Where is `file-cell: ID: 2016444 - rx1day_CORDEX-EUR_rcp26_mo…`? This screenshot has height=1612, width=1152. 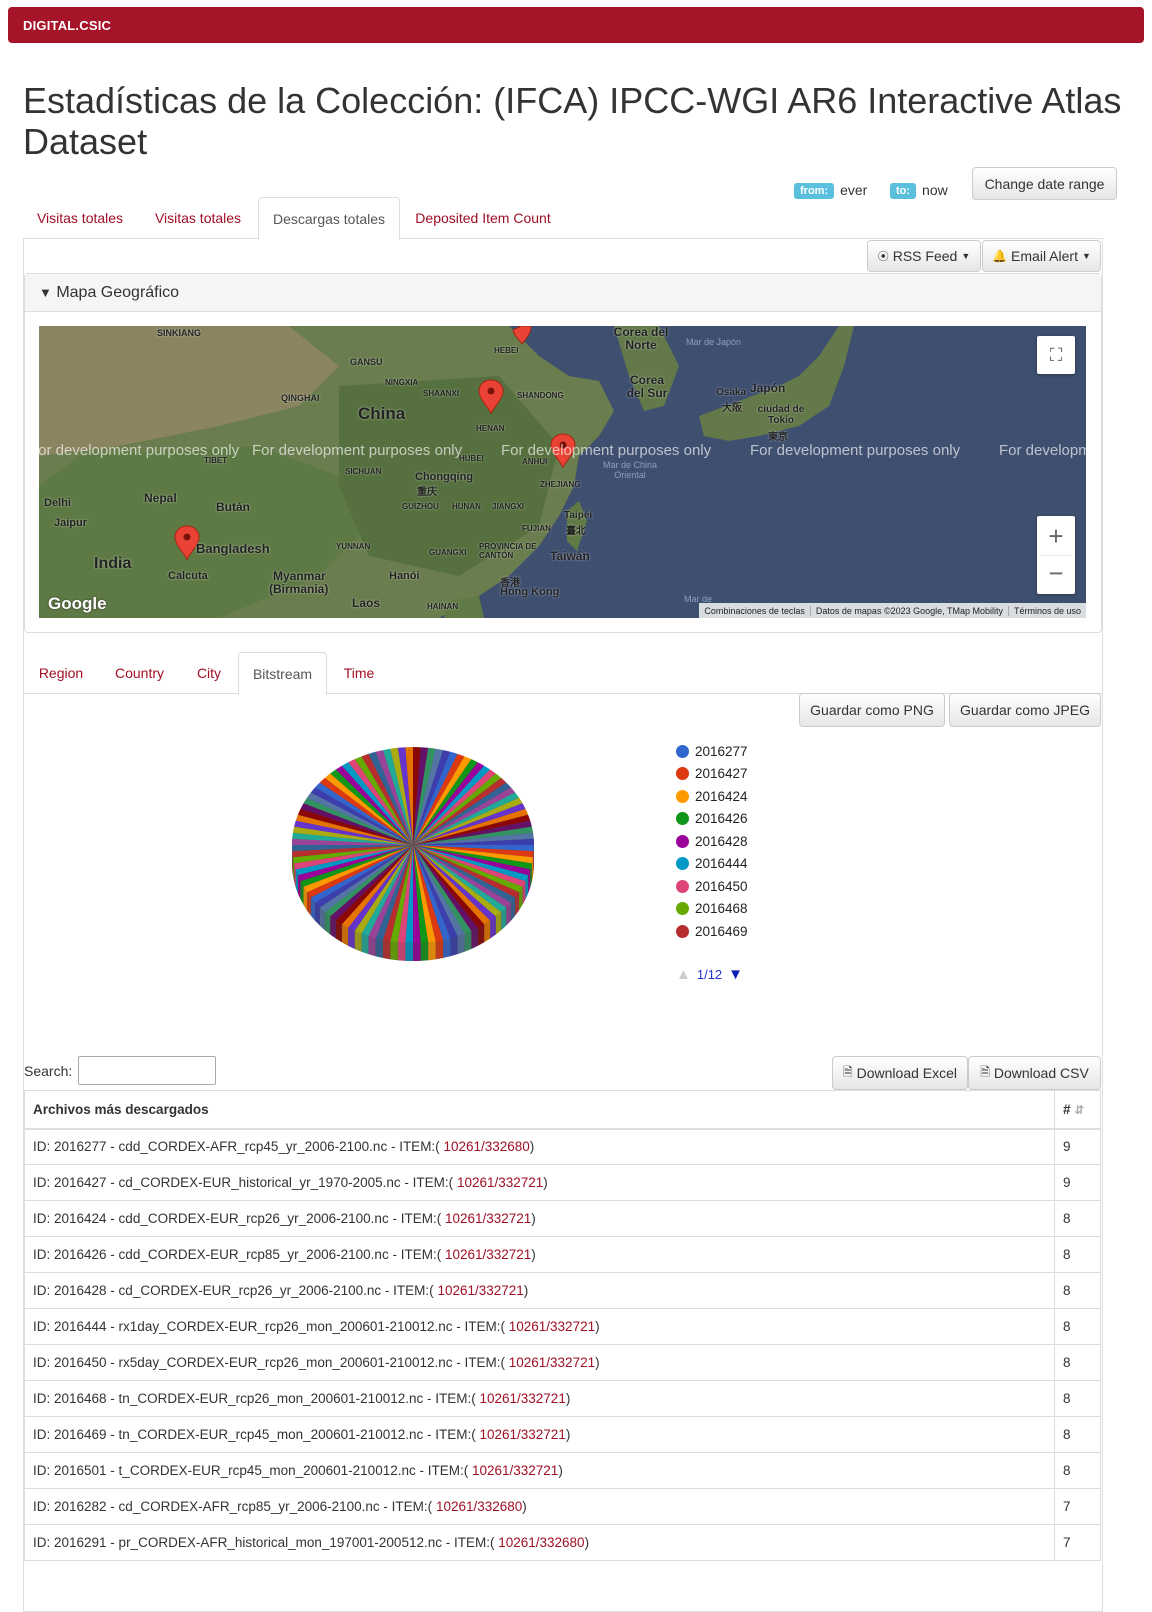 file-cell: ID: 2016444 - rx1day_CORDEX-EUR_rcp26_mo… is located at coordinates (539, 1326).